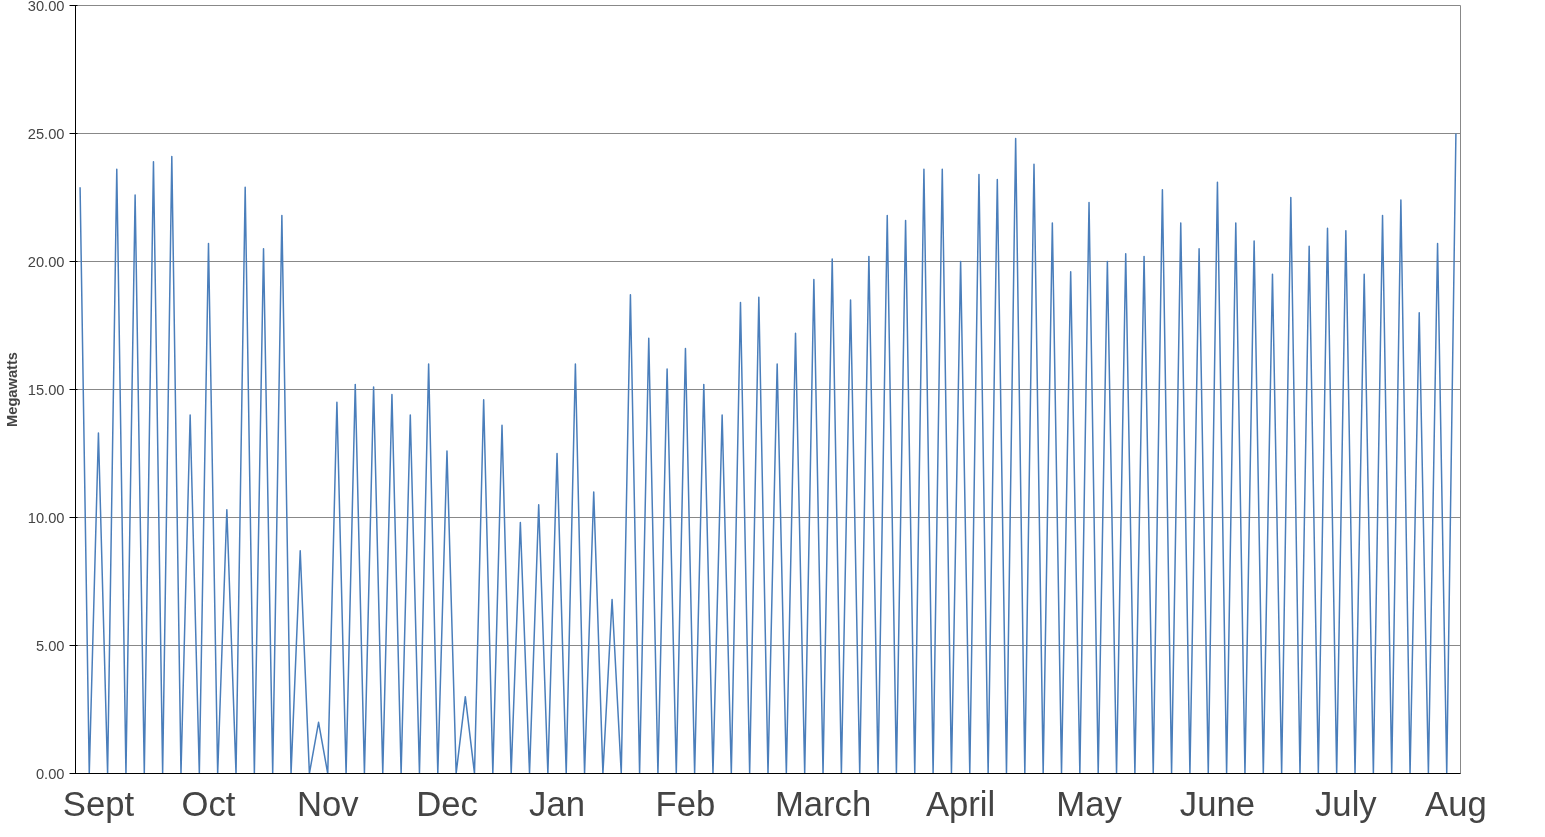  What do you see at coordinates (46, 517) in the screenshot?
I see `y-tick-label: 10.00` at bounding box center [46, 517].